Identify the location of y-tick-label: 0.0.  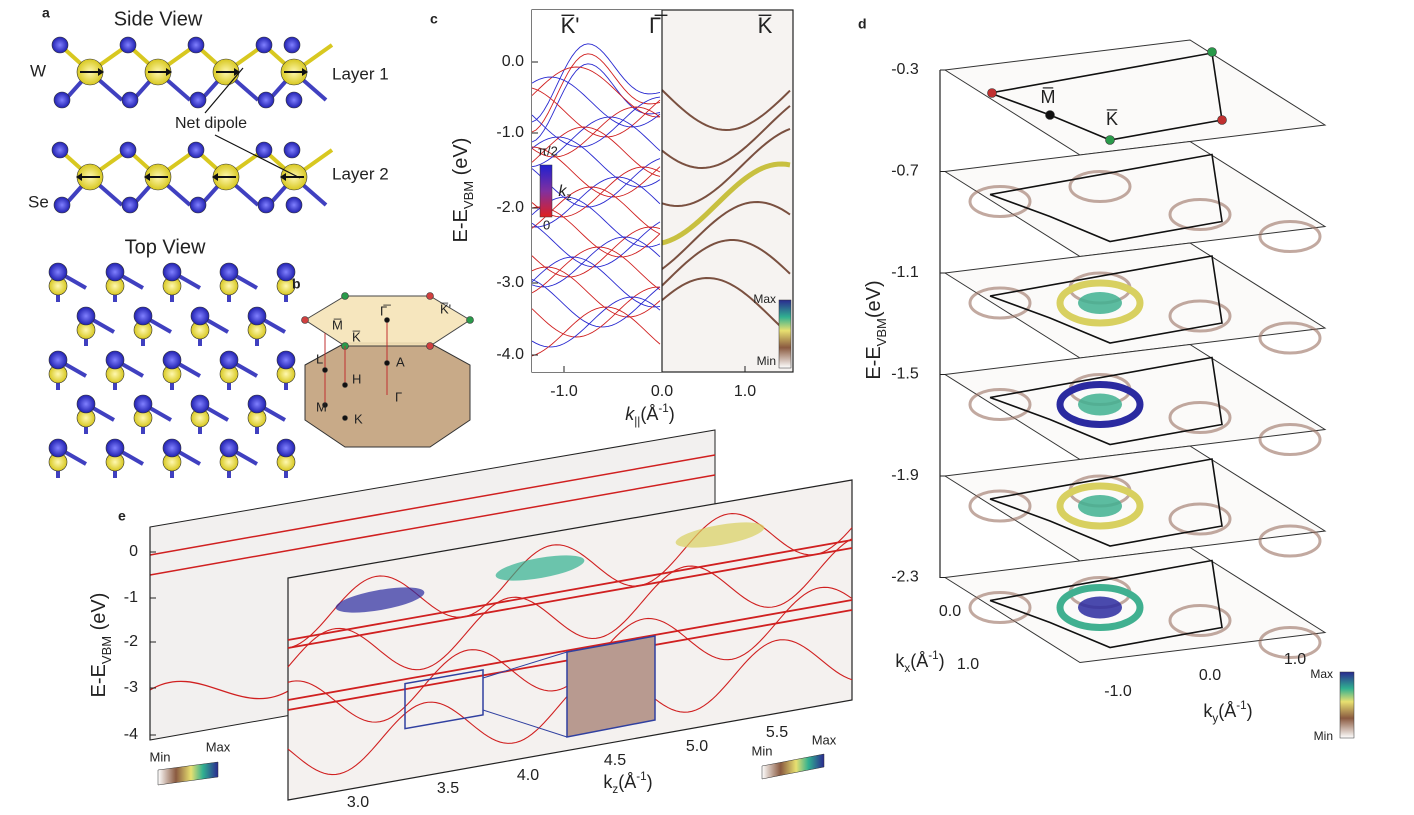
(513, 61).